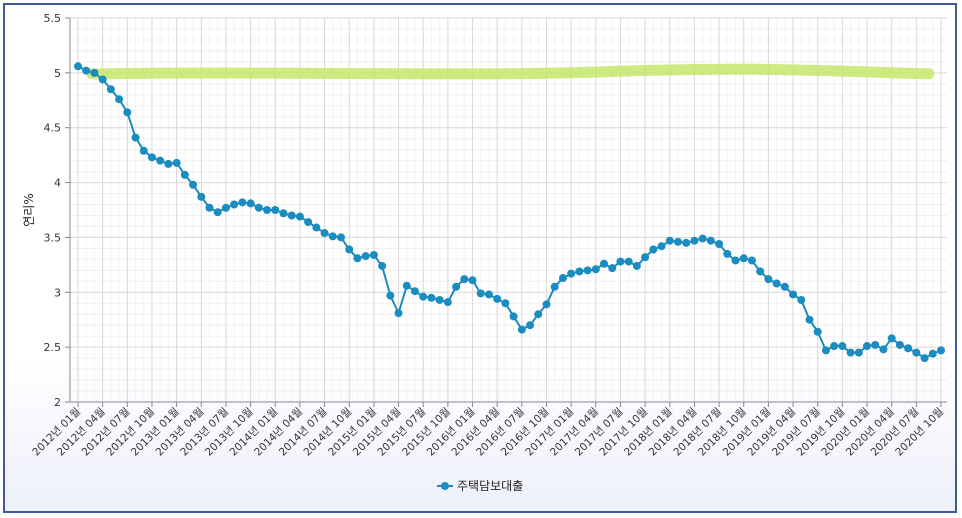 The width and height of the screenshot is (962, 518). Describe the element at coordinates (53, 128) in the screenshot. I see `y-tick-label: 4.5` at that location.